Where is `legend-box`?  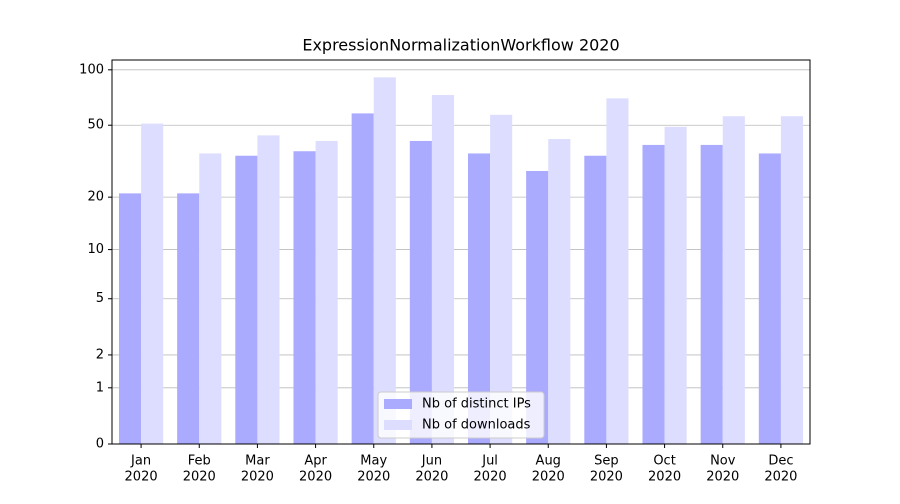
legend-box is located at coordinates (461, 415).